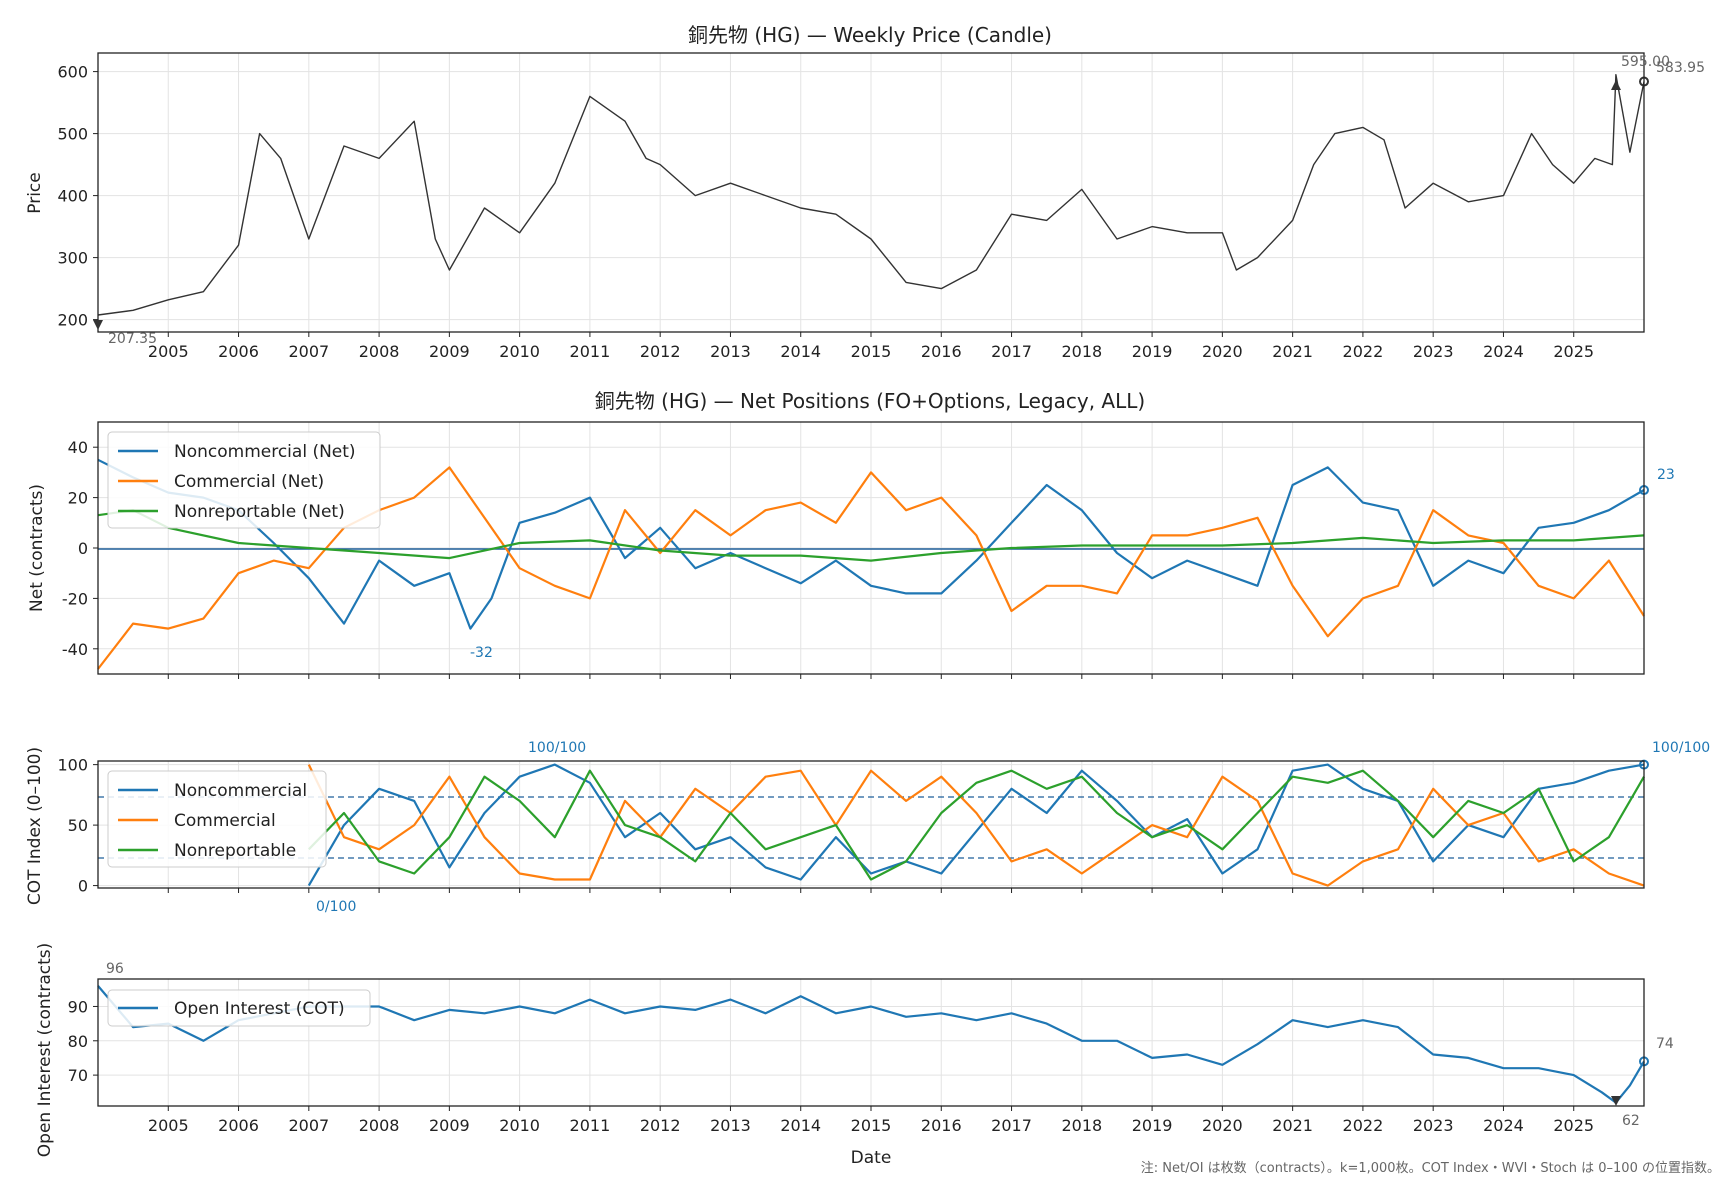 The width and height of the screenshot is (1728, 1180). I want to click on y-tick-label-400: 400, so click(72, 196).